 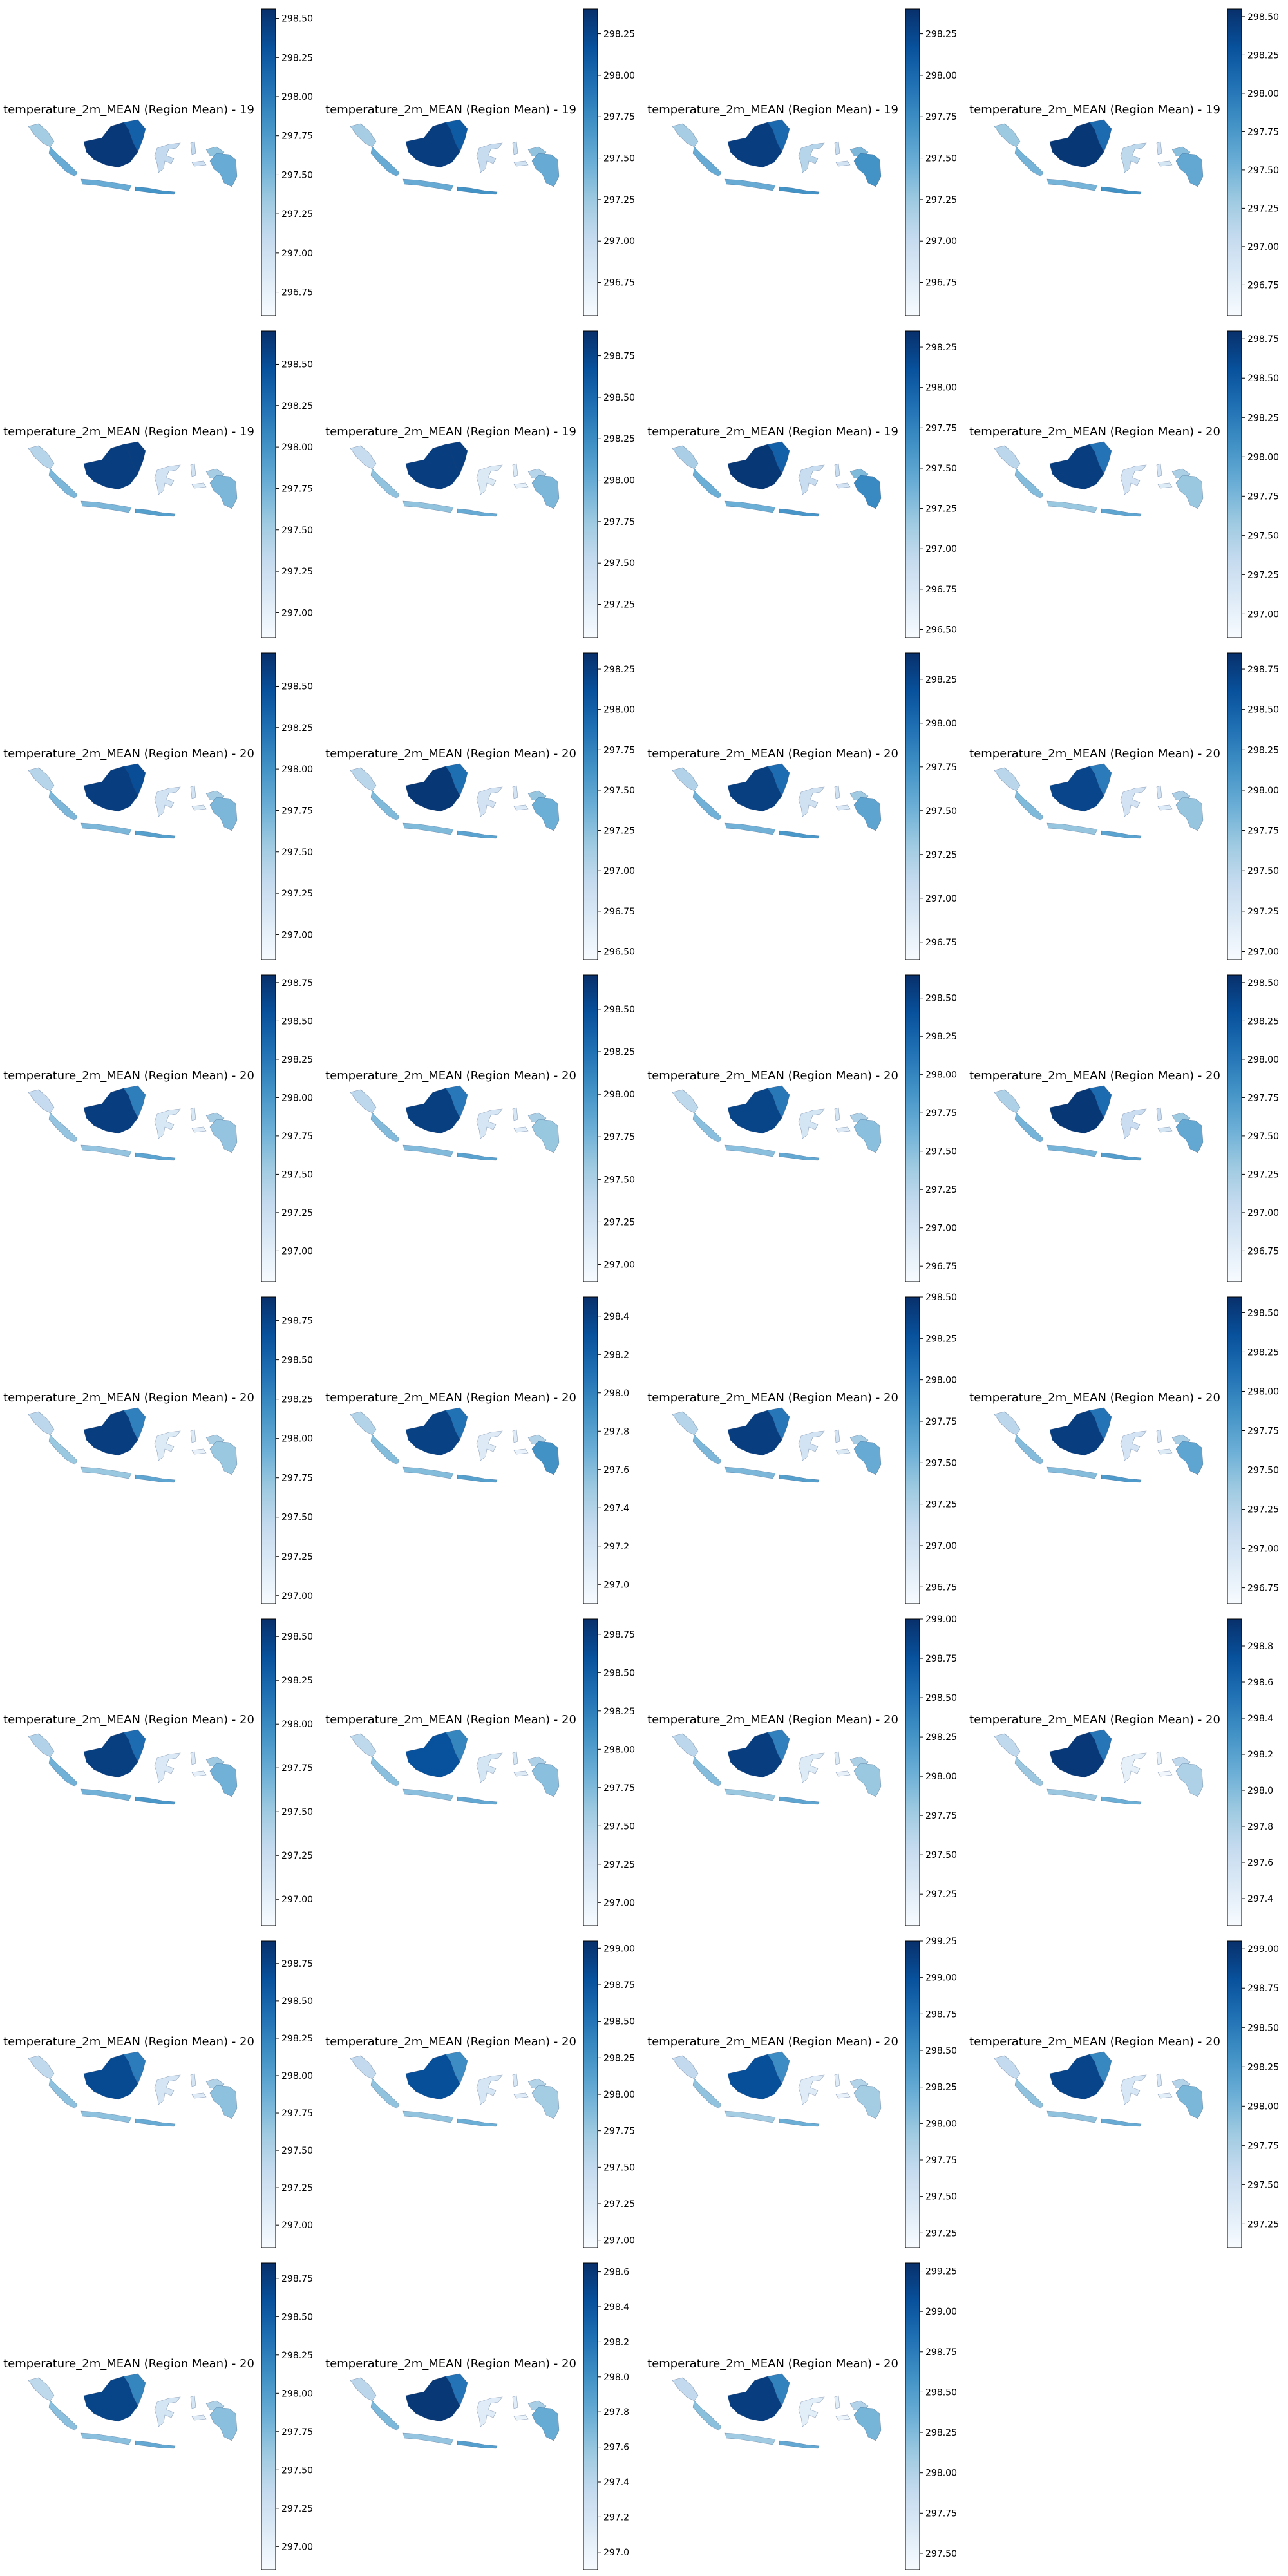 I want to click on colorbar-tick-label: 296.50, so click(x=941, y=630).